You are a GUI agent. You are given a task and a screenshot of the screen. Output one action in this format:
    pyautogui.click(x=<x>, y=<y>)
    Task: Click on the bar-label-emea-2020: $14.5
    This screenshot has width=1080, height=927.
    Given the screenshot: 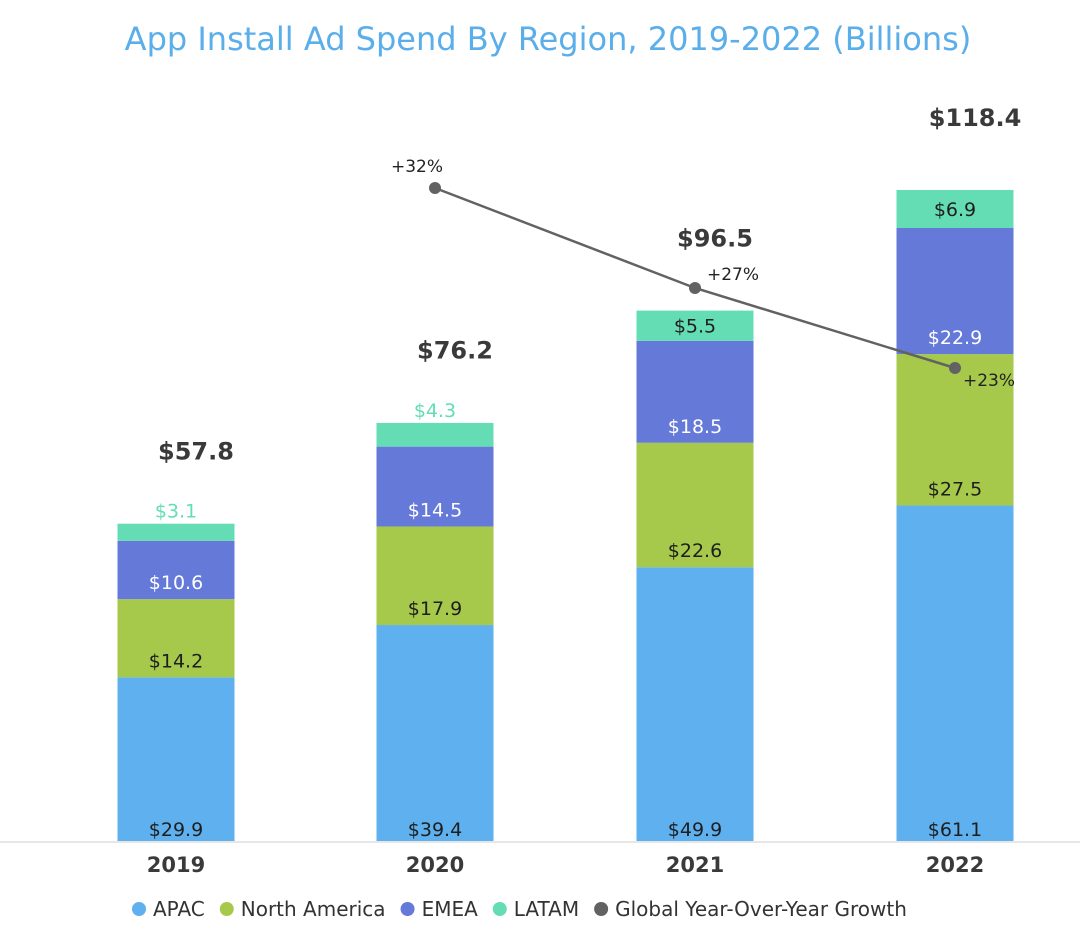 What is the action you would take?
    pyautogui.click(x=435, y=510)
    